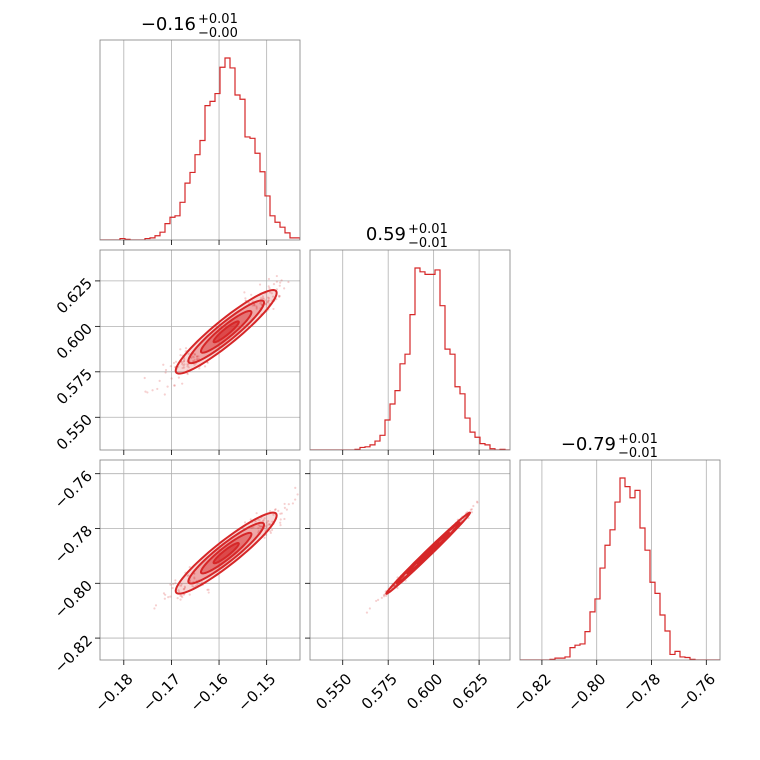  I want to click on x-tick-label: −0.16, so click(209, 692).